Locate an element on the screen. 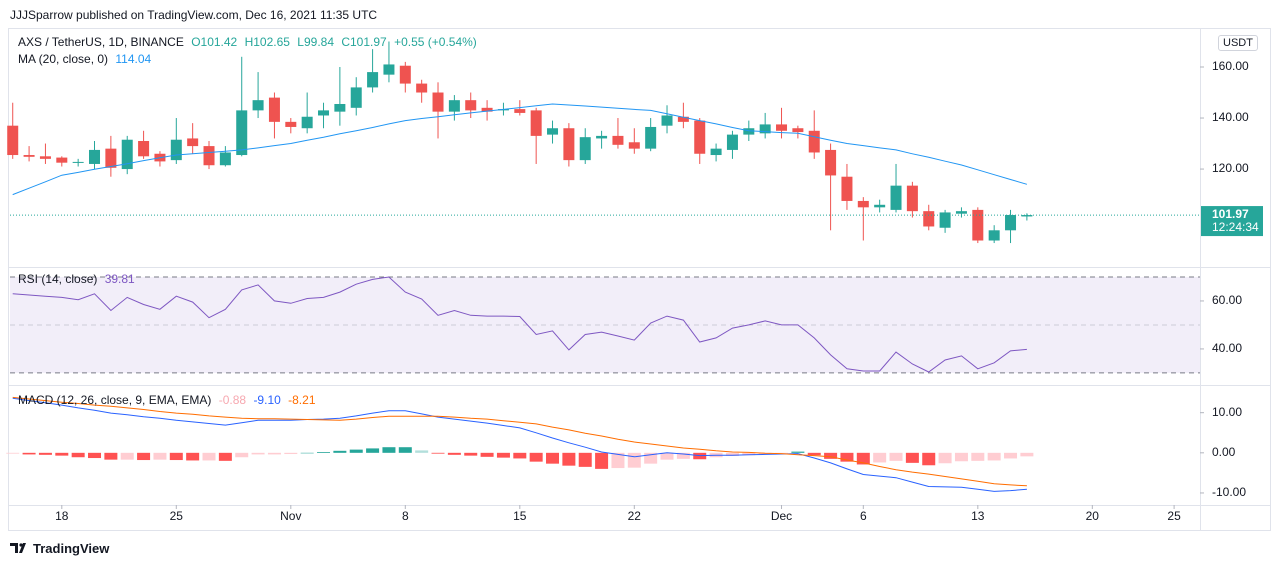 The image size is (1280, 566). ma-legend: MA (20, close, 0) 114.04 is located at coordinates (86, 59).